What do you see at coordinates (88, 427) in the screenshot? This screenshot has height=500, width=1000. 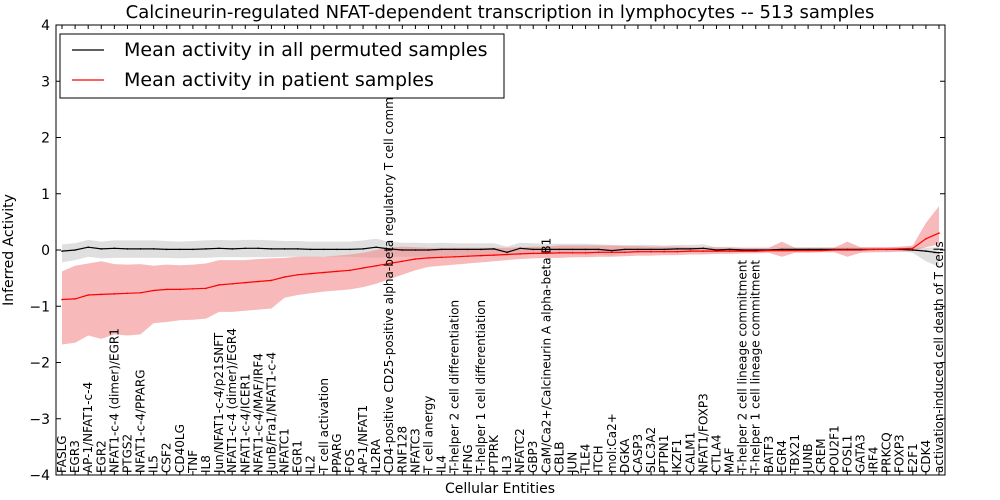 I see `x-tick-label: AP-1/NFAT1-c-4` at bounding box center [88, 427].